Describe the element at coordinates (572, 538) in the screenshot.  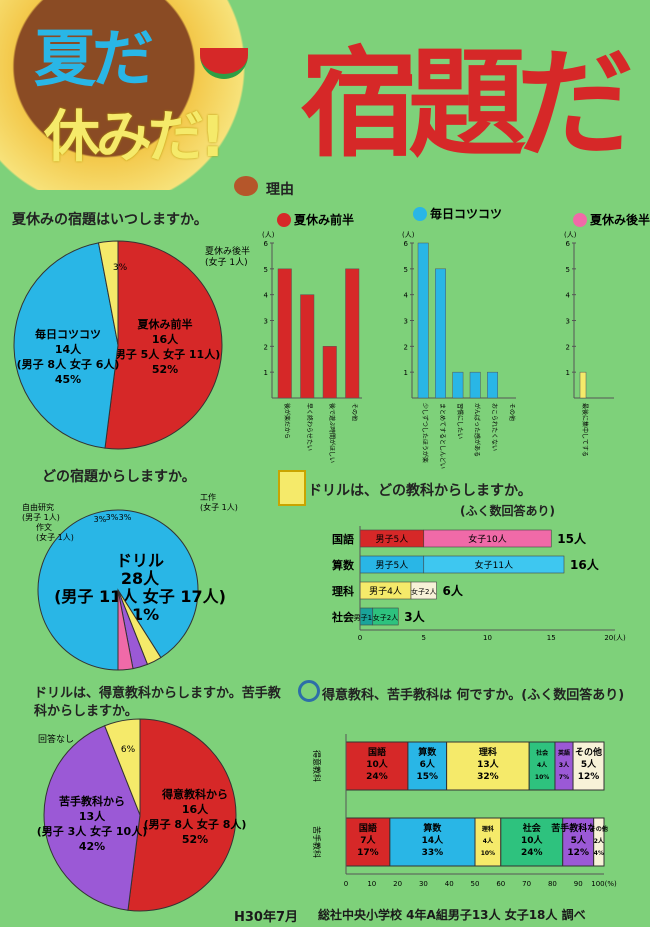
I see `drill-total-0: 15人` at that location.